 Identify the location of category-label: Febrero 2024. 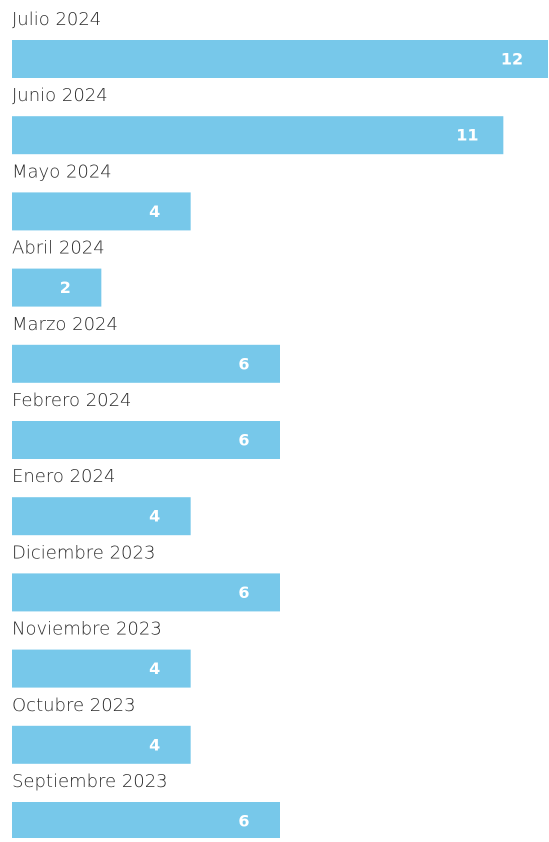
(72, 400).